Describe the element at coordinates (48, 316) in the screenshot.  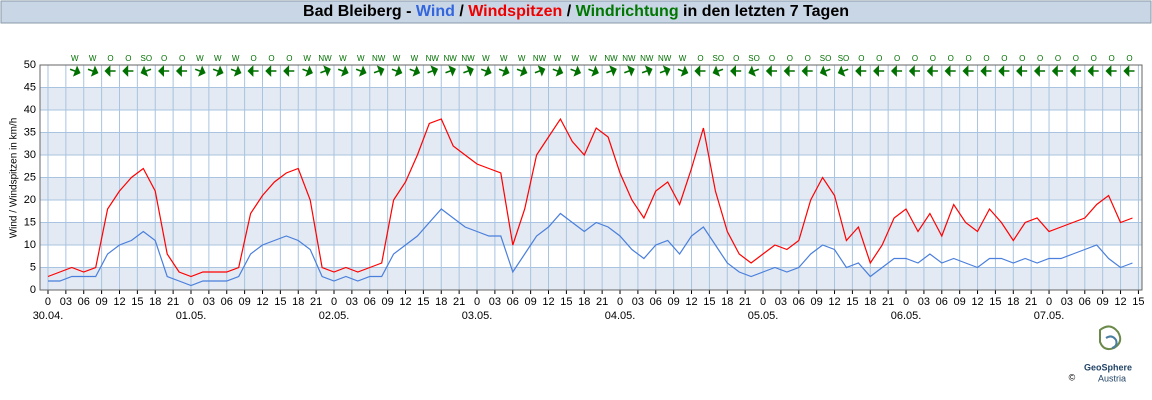
I see `date-label: 30.04.` at that location.